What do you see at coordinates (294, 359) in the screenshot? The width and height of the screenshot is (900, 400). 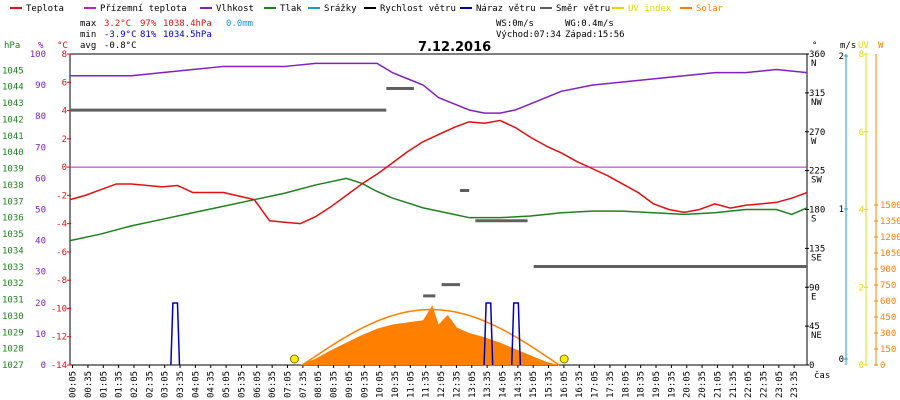 I see `sunrise-marker` at bounding box center [294, 359].